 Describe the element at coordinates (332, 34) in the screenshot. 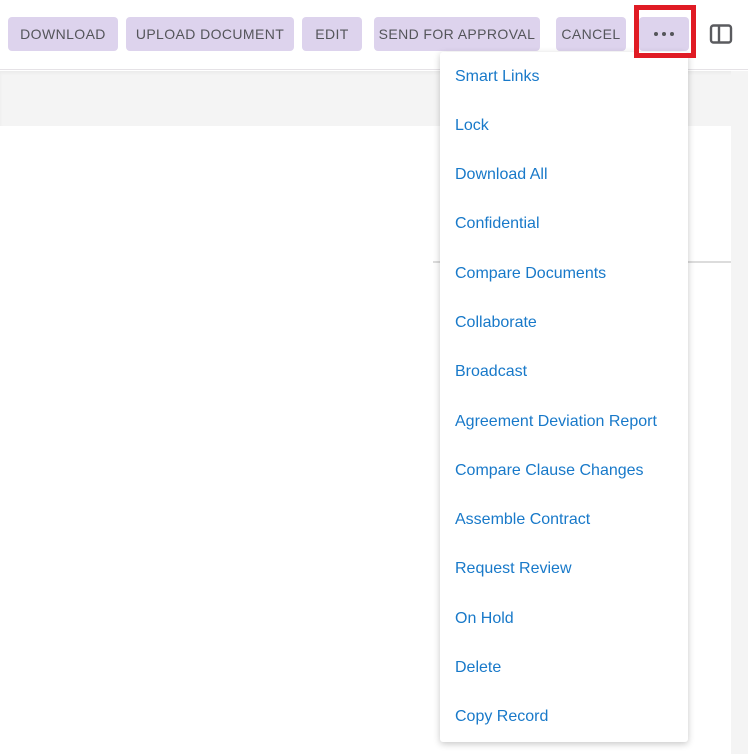

I see `edit-button: EDIT` at that location.